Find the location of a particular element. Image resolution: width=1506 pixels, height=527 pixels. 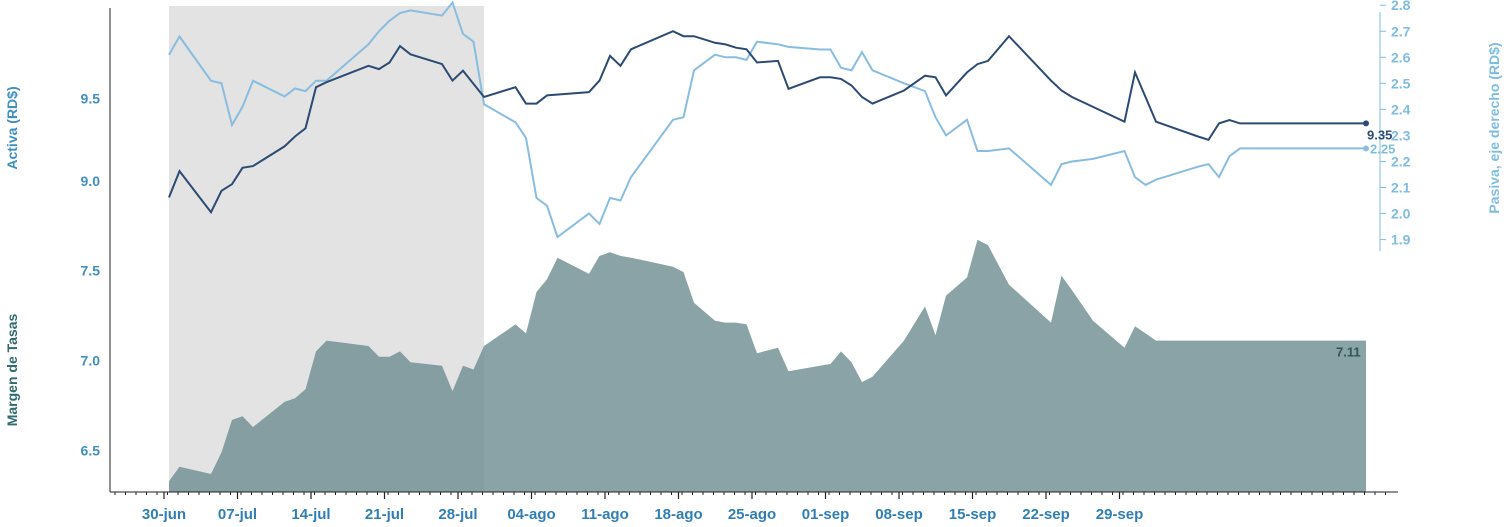

right-tick-label: 2.0 is located at coordinates (1401, 214).